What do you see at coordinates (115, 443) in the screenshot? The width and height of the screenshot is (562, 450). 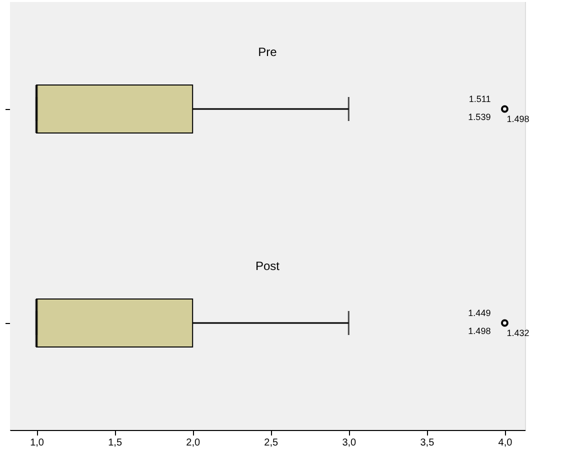 I see `x-tick-label: 1,5` at bounding box center [115, 443].